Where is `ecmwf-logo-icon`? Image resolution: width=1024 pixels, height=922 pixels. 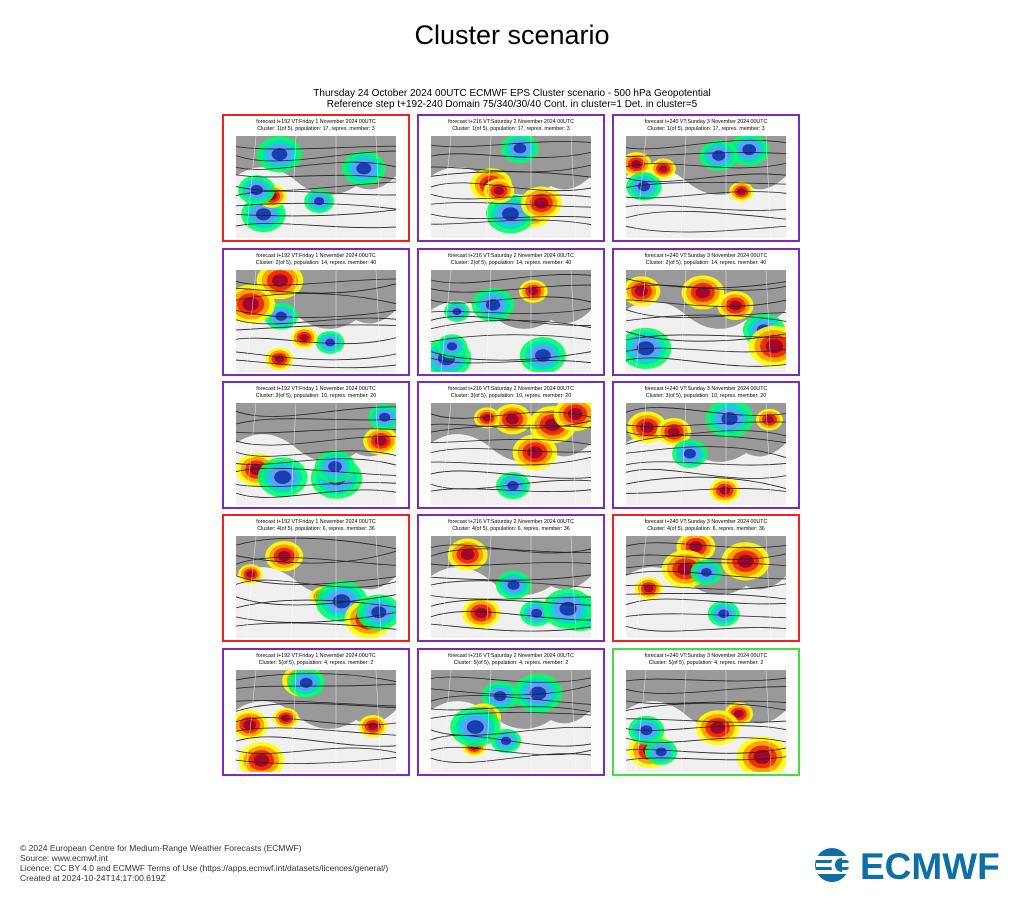
ecmwf-logo-icon is located at coordinates (835, 865).